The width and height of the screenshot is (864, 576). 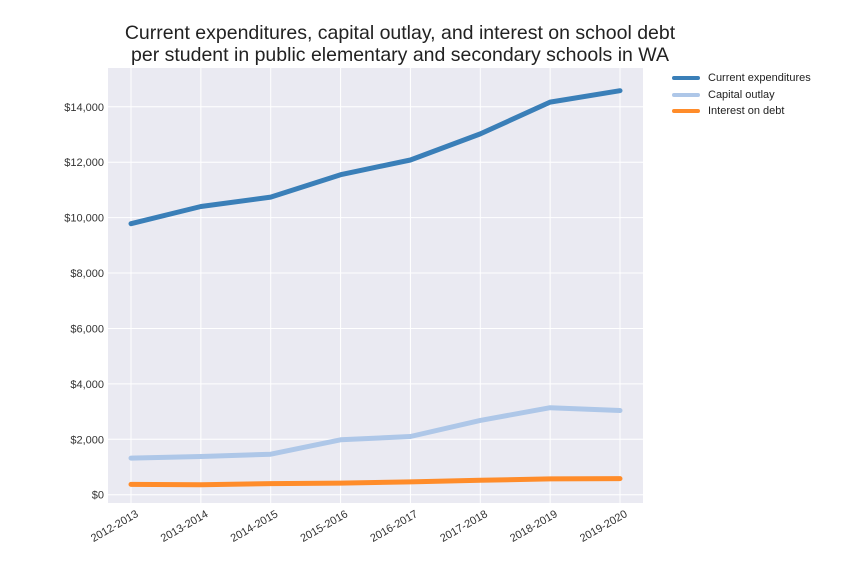 I want to click on legend-label: Current expenditures, so click(x=759, y=78).